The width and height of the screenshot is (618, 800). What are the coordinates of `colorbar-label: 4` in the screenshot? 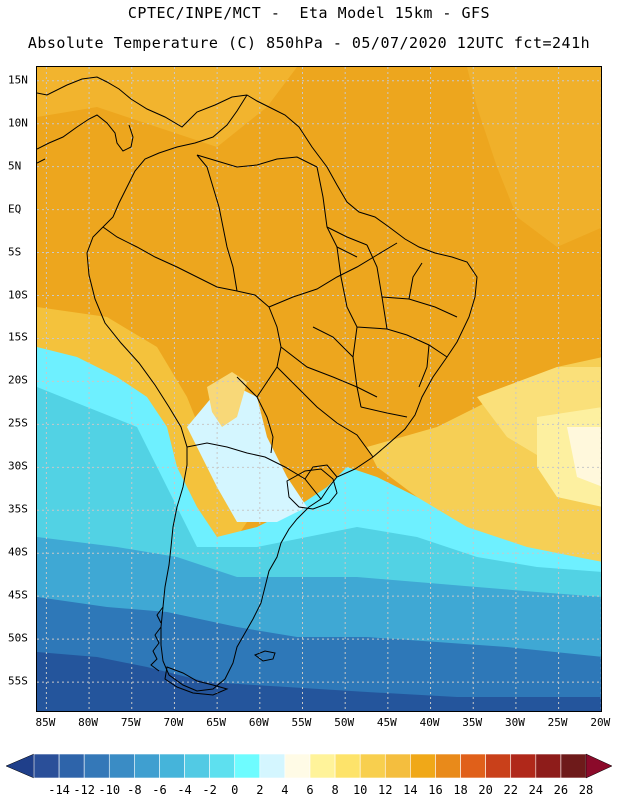 It's located at (284, 790).